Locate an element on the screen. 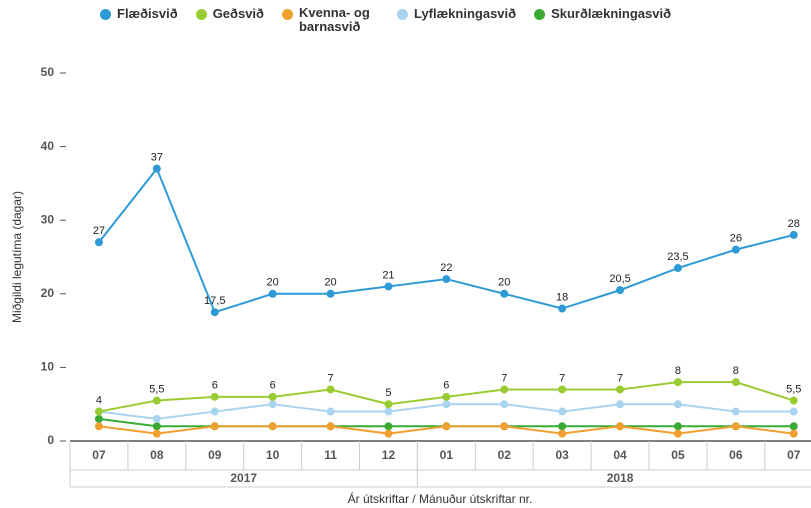 Image resolution: width=811 pixels, height=508 pixels. x-tick-label: 09 is located at coordinates (215, 455).